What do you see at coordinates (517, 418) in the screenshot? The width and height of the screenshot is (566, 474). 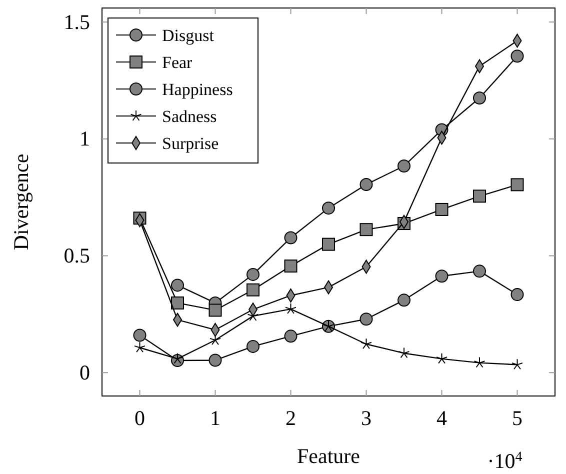 I see `x-tick-label: 5` at bounding box center [517, 418].